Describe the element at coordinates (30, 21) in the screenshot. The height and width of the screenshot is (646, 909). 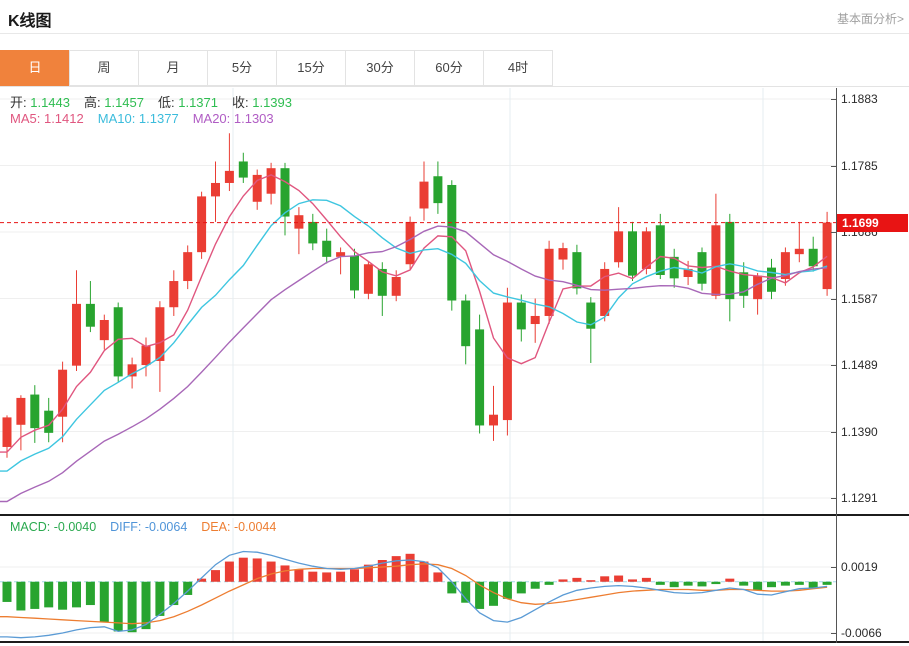
I see `page-title: K线图` at that location.